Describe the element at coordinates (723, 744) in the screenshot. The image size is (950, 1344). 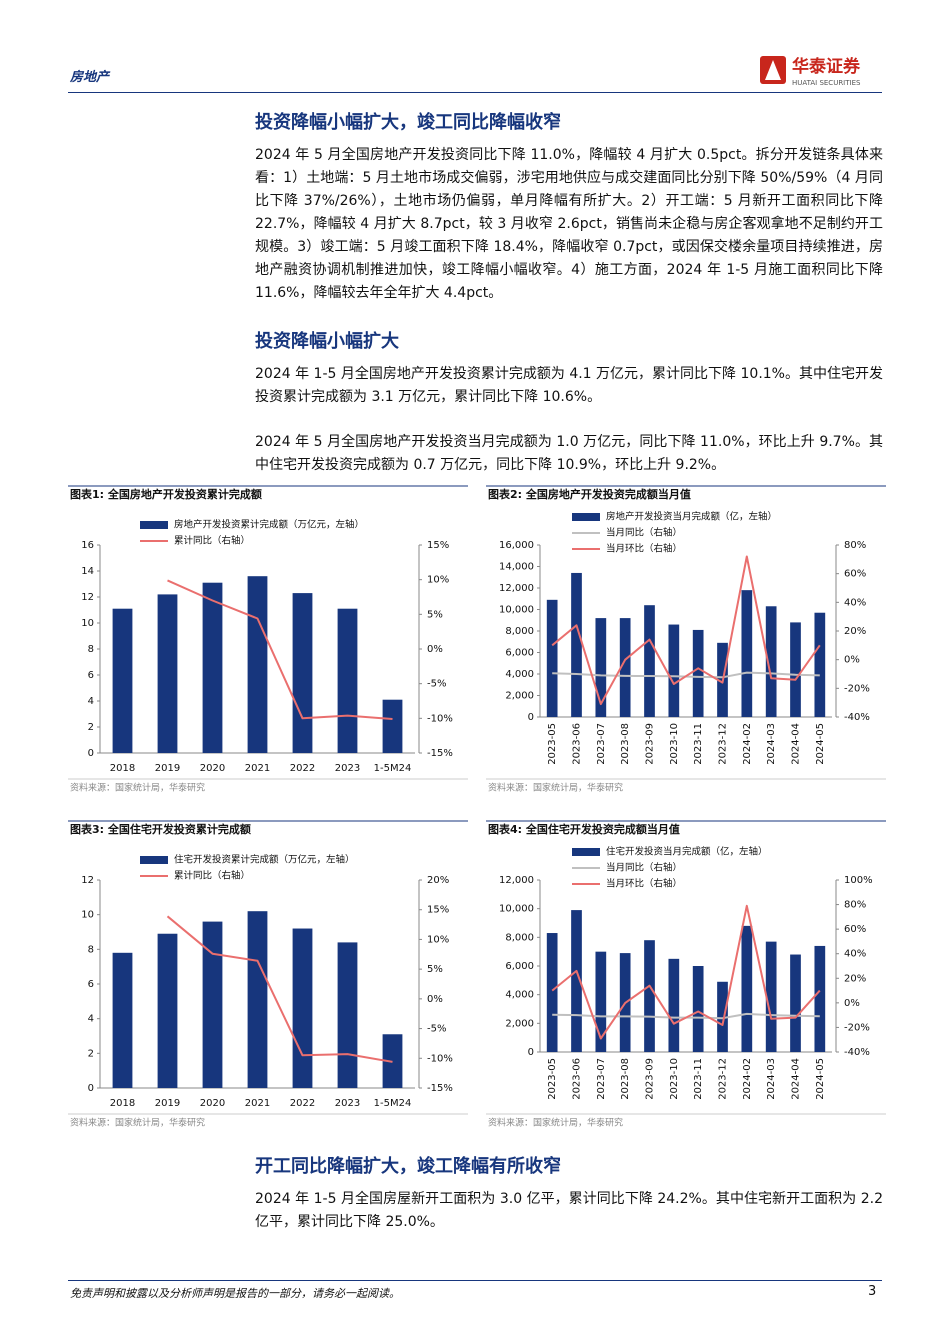
I see `x-tick-label: 2023-12` at that location.